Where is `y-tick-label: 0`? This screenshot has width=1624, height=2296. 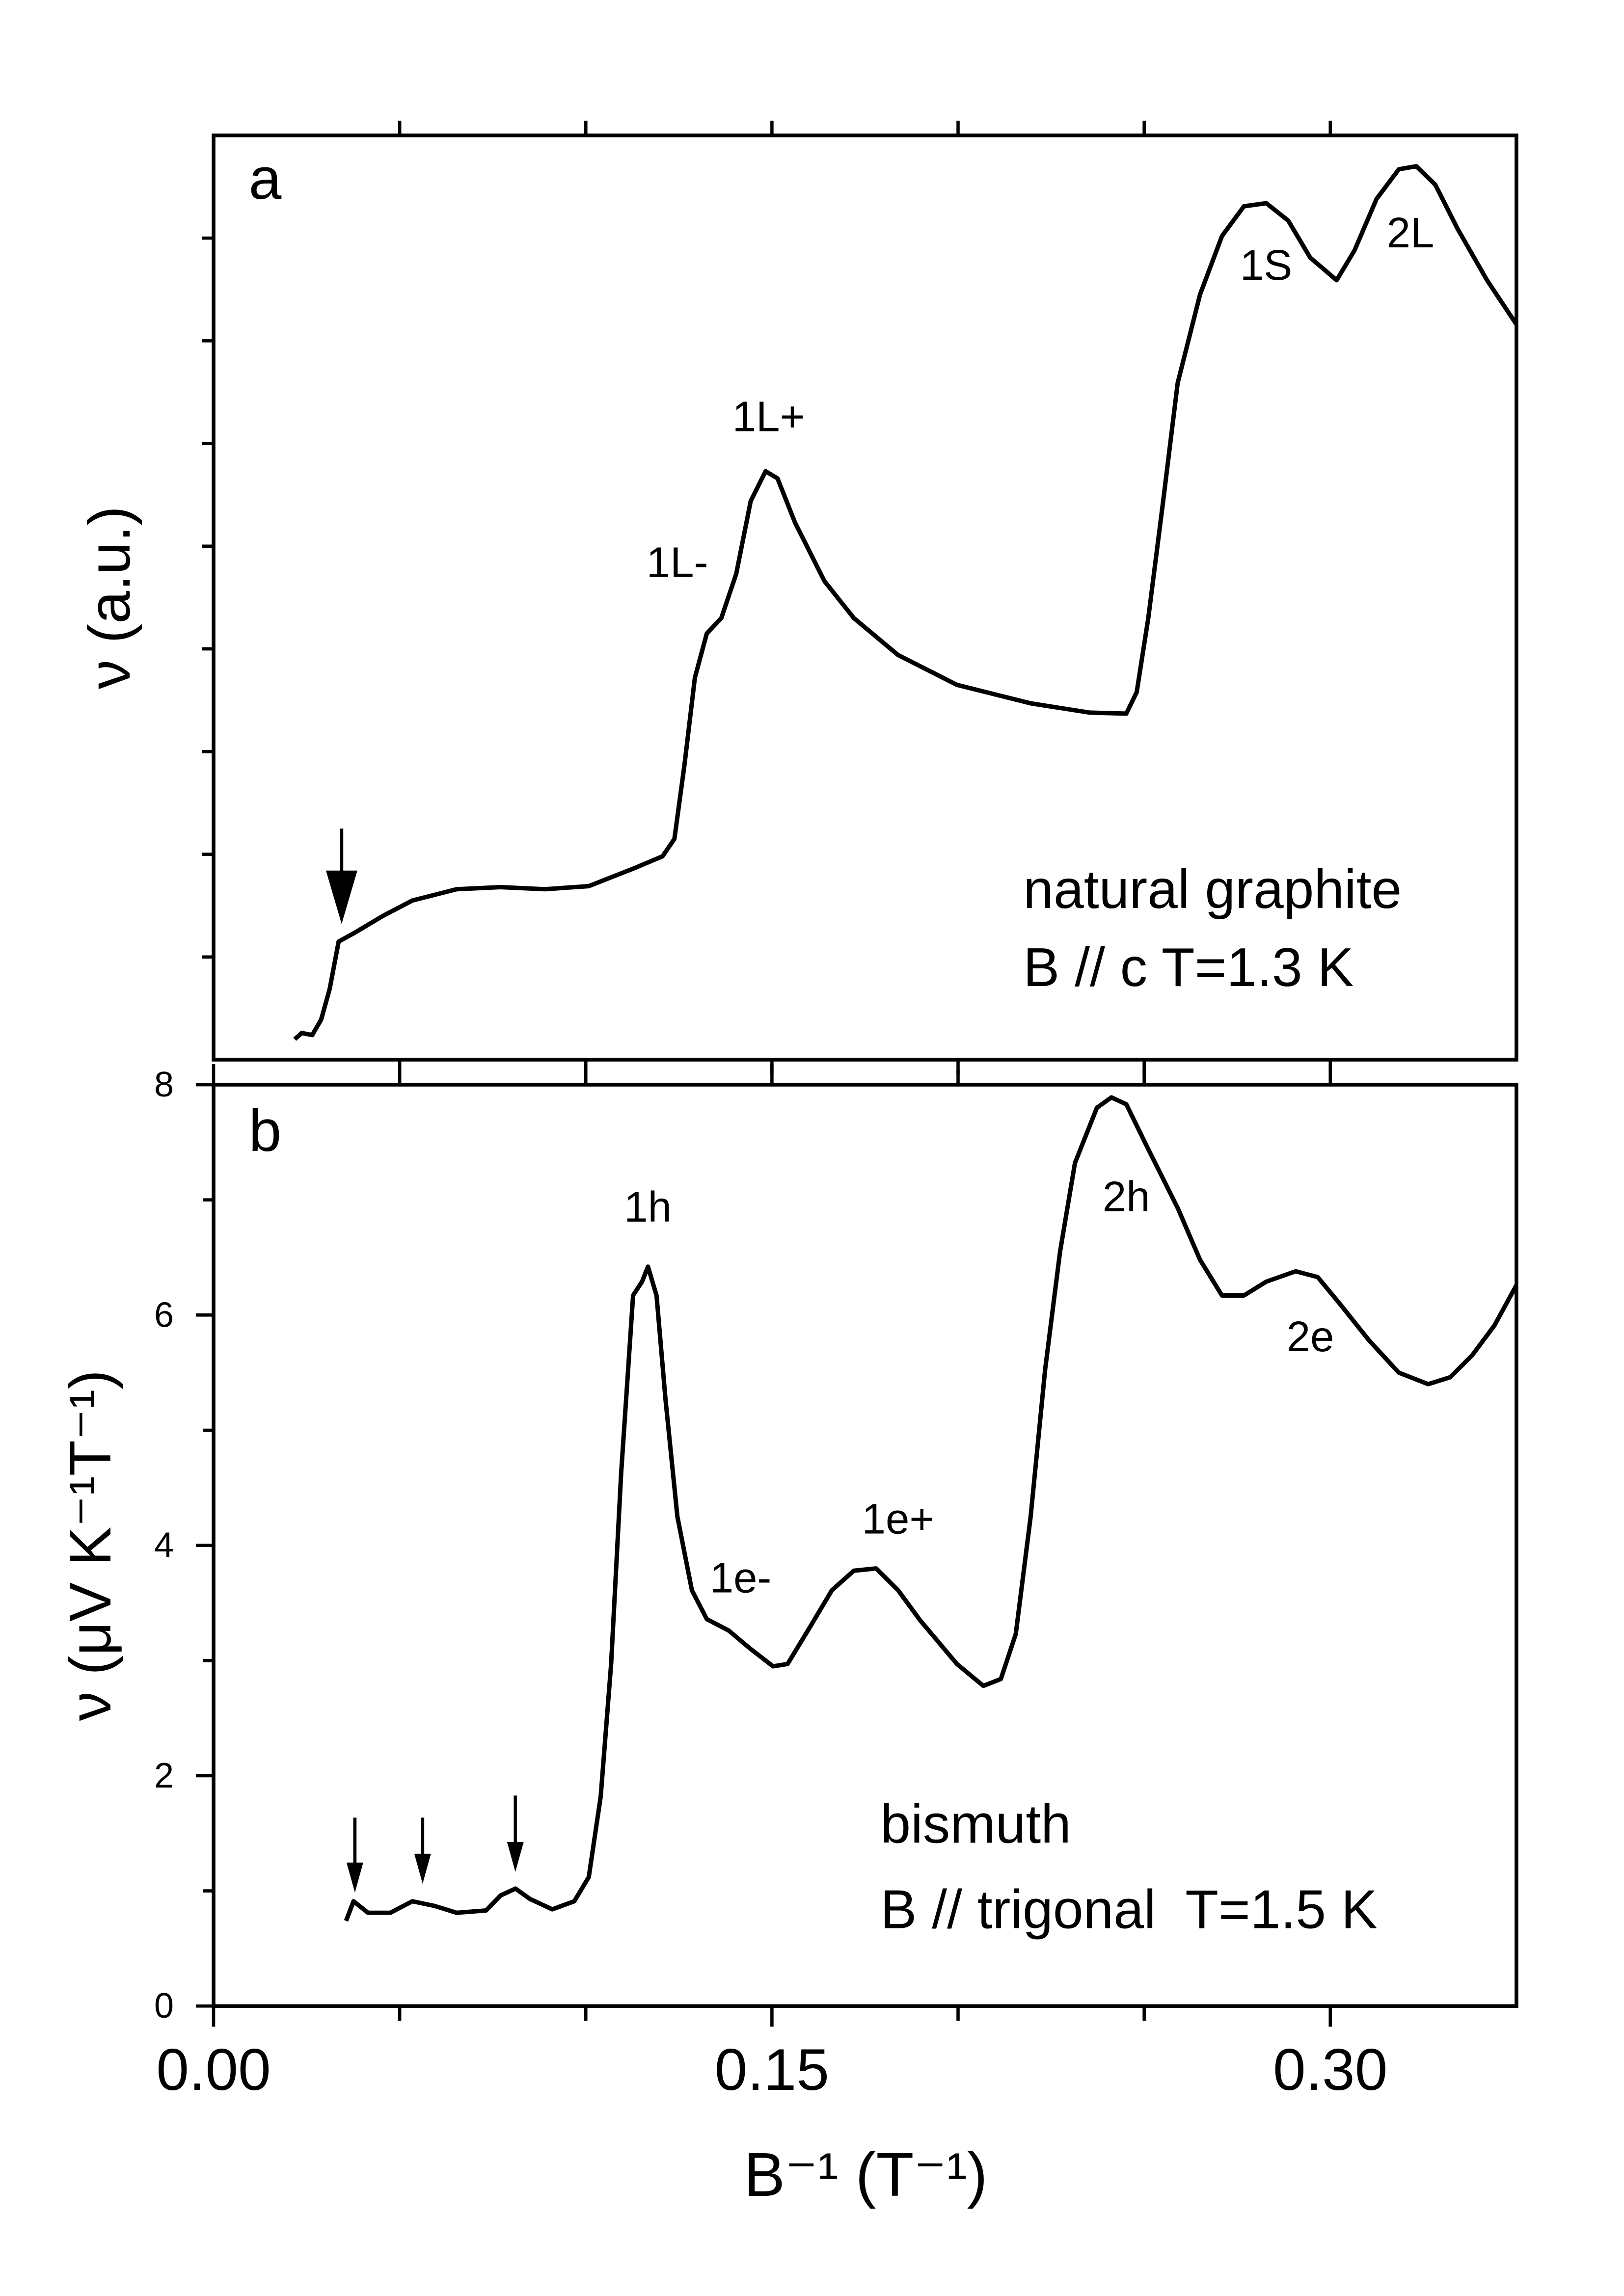 y-tick-label: 0 is located at coordinates (164, 2006).